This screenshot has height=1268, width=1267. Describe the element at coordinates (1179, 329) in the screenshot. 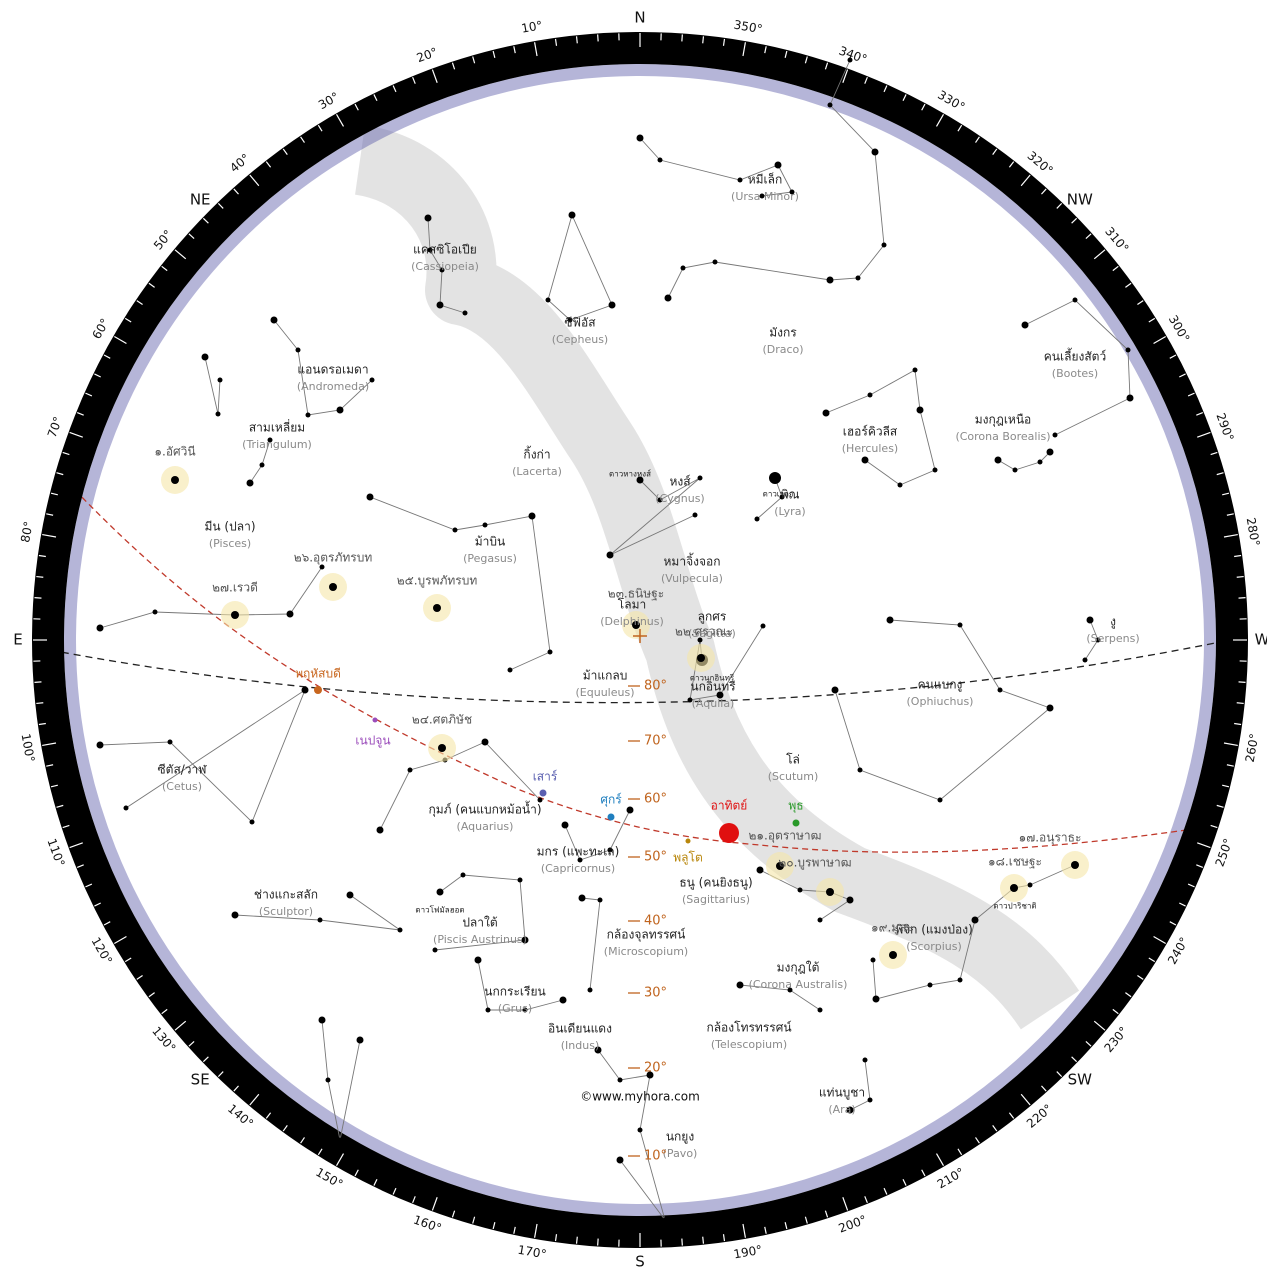

I see `azimuth-label: 300°` at that location.